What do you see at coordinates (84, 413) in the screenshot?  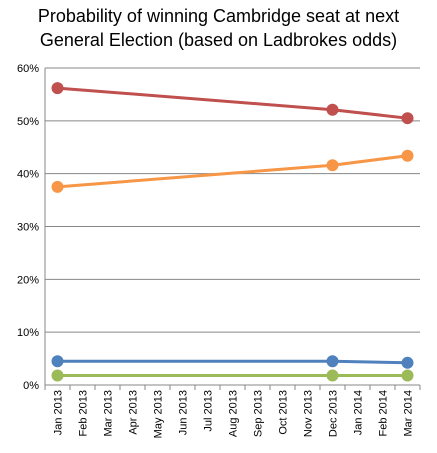 I see `x-tick-label: Feb 2013` at bounding box center [84, 413].